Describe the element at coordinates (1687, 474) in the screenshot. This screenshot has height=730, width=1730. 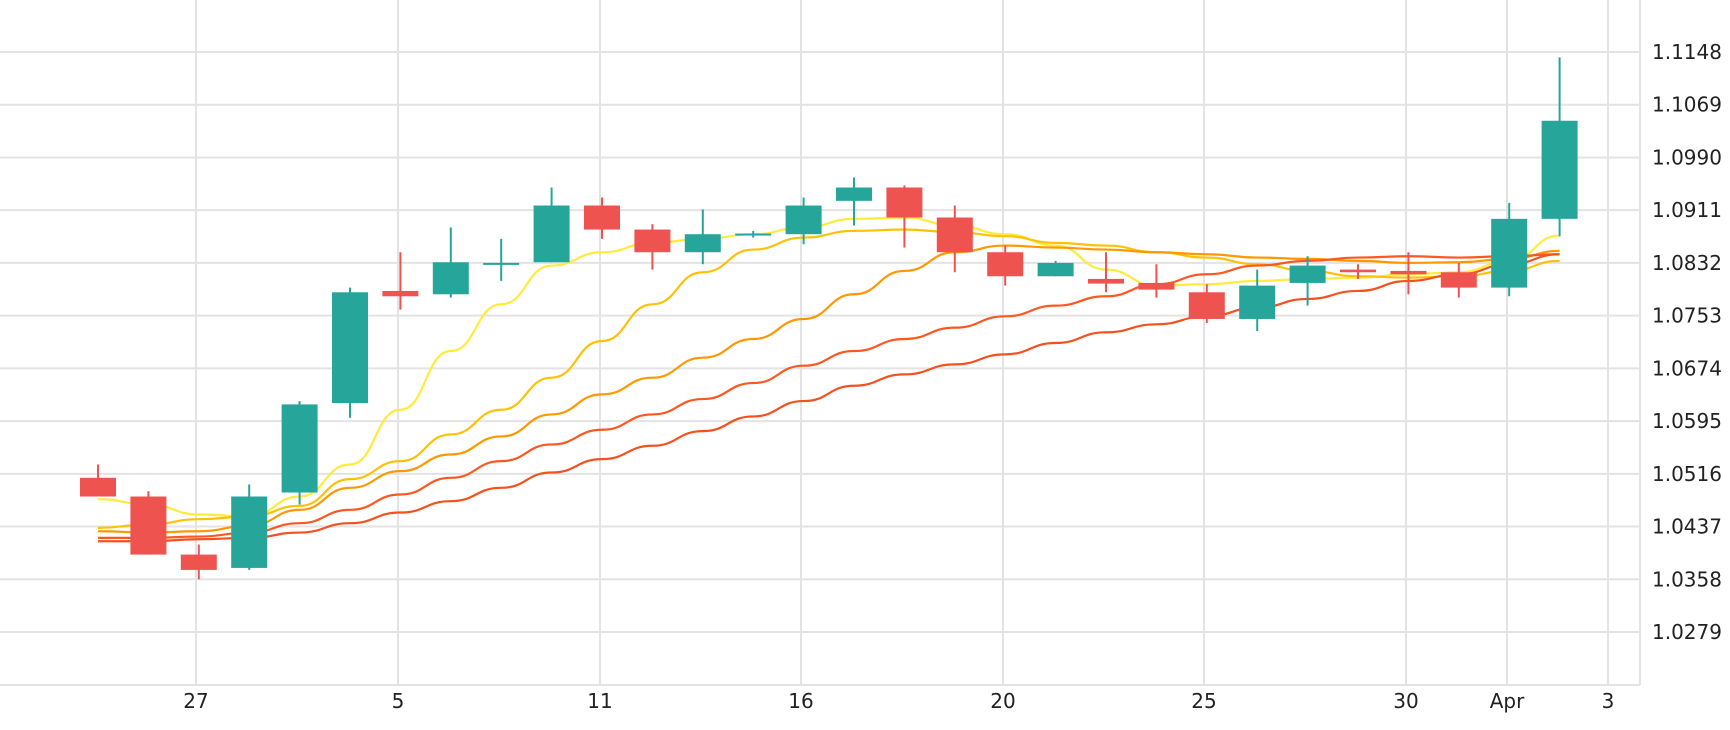
I see `y-tick-label: 1.0516` at that location.